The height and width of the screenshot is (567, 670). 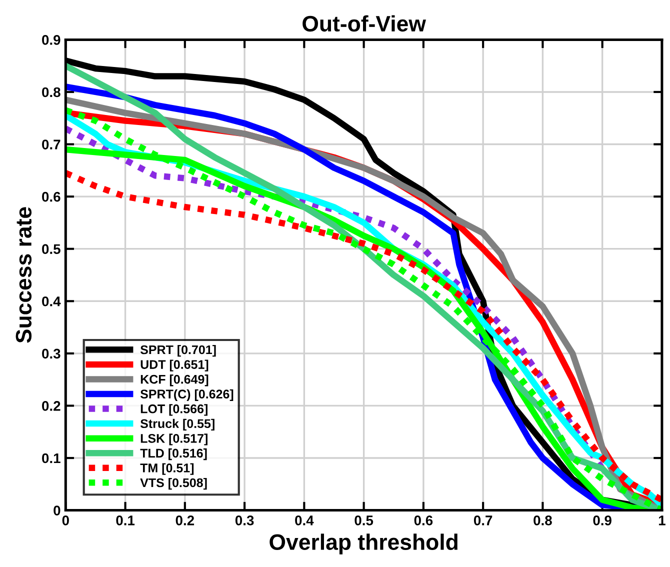 I want to click on y-tick-label: 0.3, so click(x=51, y=353).